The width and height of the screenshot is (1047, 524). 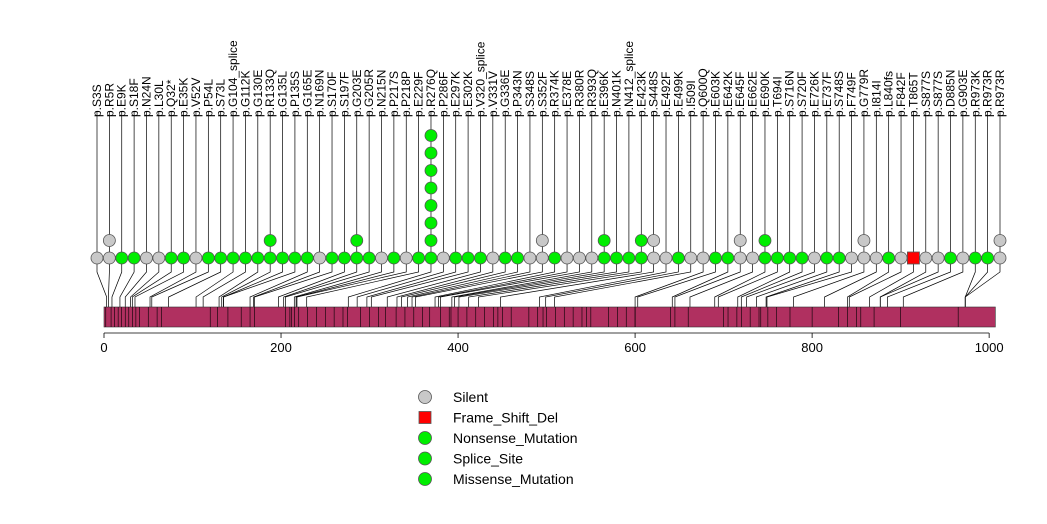 I want to click on mutation-label: p.I814I, so click(x=876, y=98).